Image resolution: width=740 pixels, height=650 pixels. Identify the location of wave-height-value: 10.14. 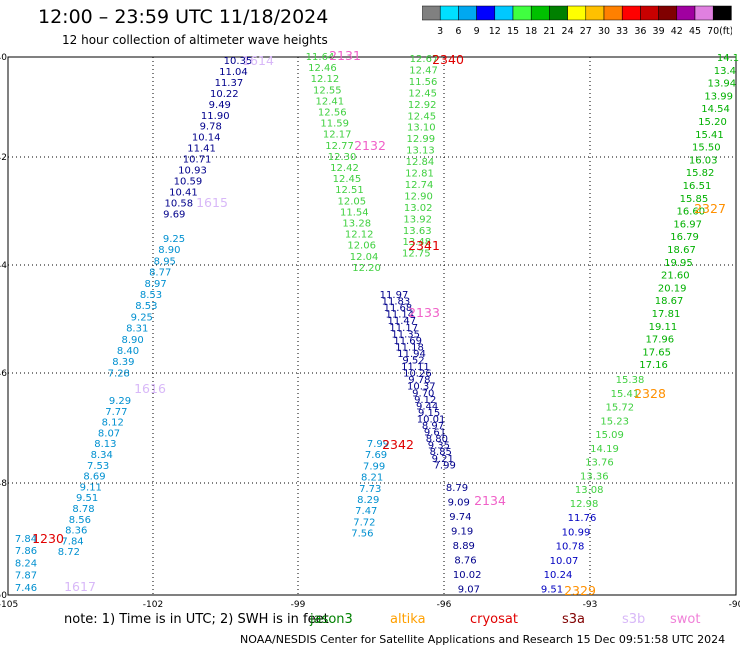
(206, 138).